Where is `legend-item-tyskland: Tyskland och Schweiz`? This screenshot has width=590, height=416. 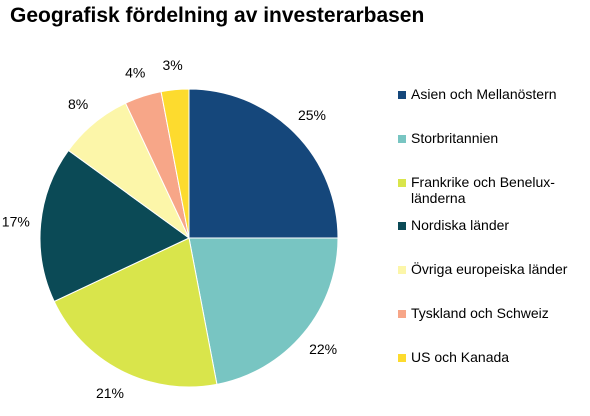 legend-item-tyskland: Tyskland och Schweiz is located at coordinates (473, 313).